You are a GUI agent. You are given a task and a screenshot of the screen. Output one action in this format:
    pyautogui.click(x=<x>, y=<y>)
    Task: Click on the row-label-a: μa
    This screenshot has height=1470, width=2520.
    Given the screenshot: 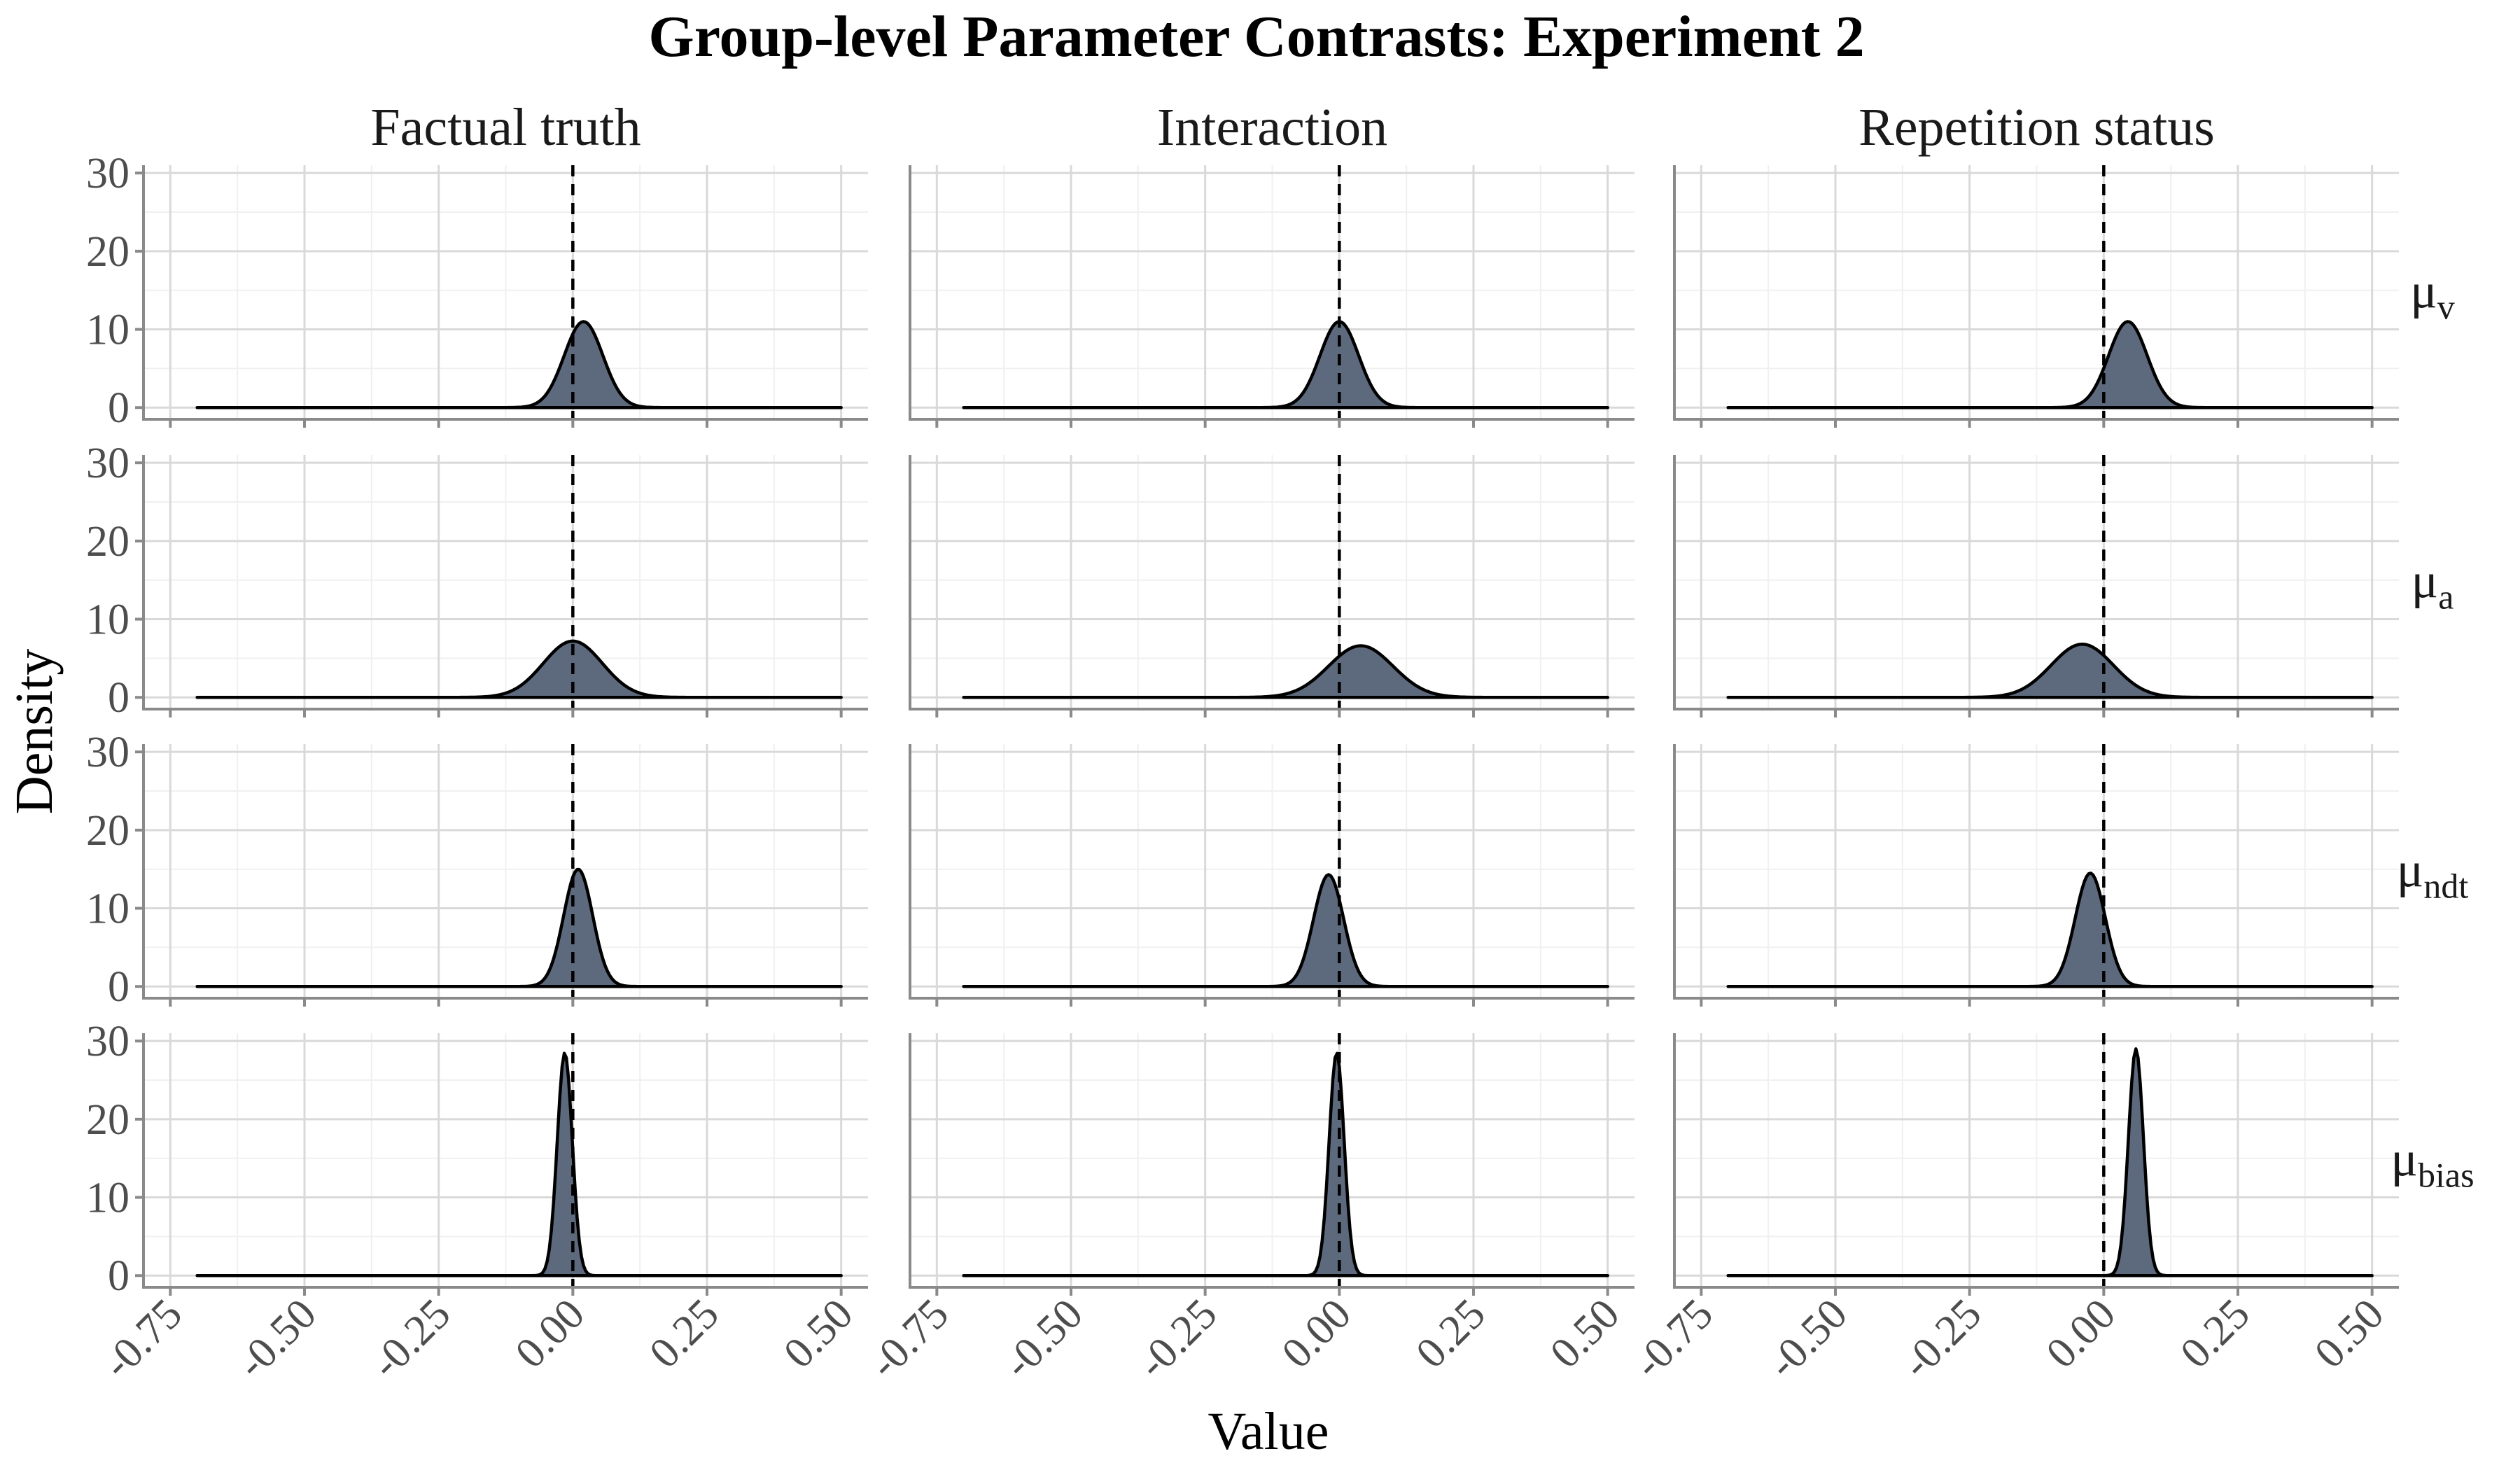 What is the action you would take?
    pyautogui.click(x=2433, y=585)
    